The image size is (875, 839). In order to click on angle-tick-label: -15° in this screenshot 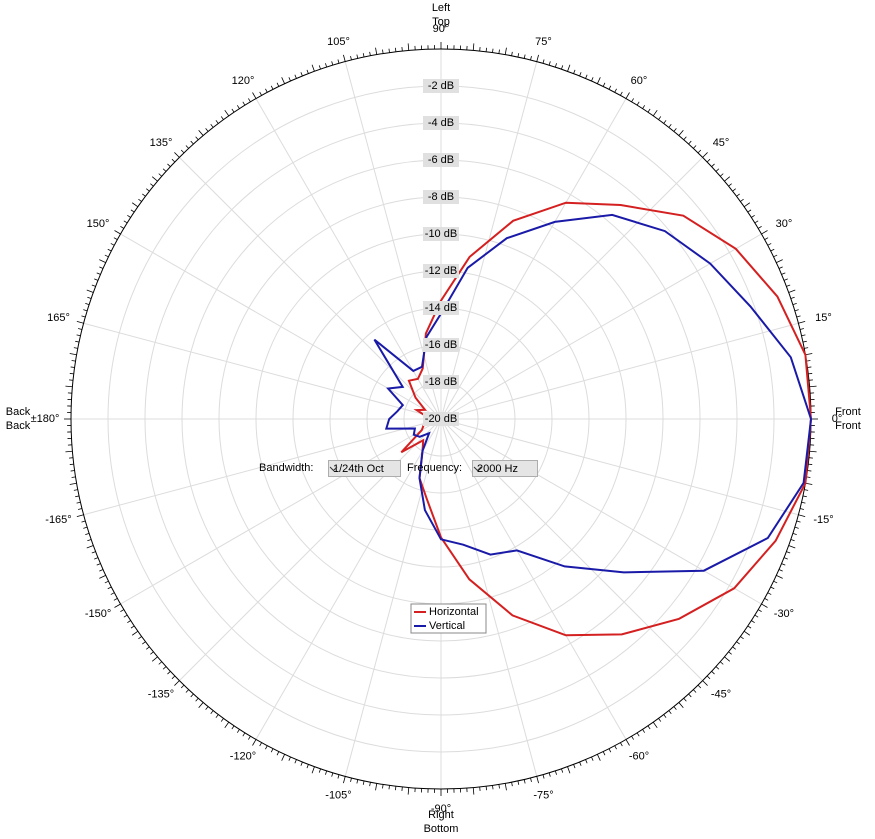, I will do `click(823, 520)`.